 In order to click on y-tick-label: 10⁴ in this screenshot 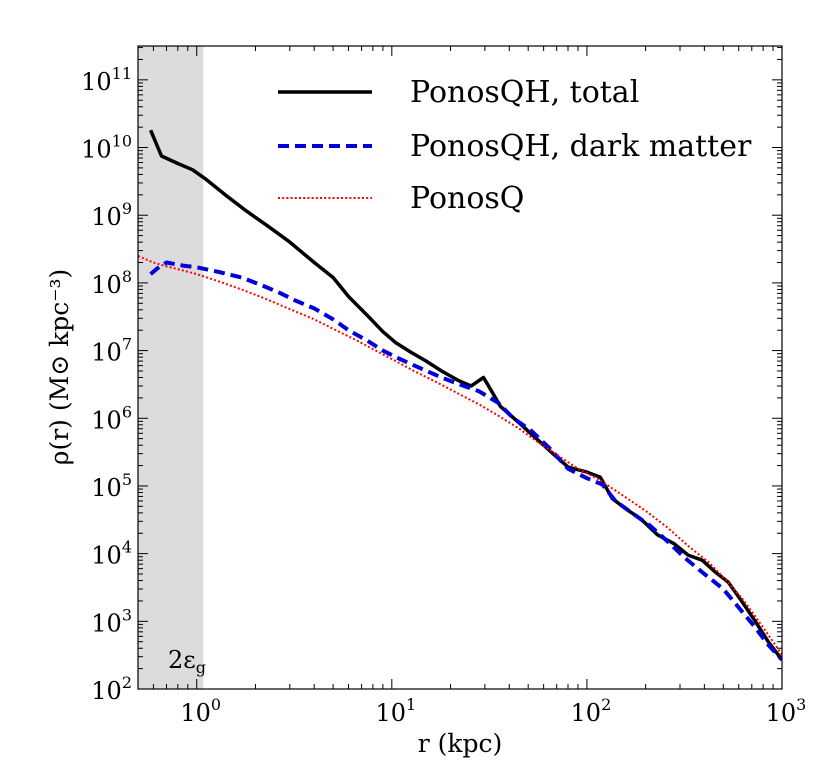, I will do `click(111, 554)`.